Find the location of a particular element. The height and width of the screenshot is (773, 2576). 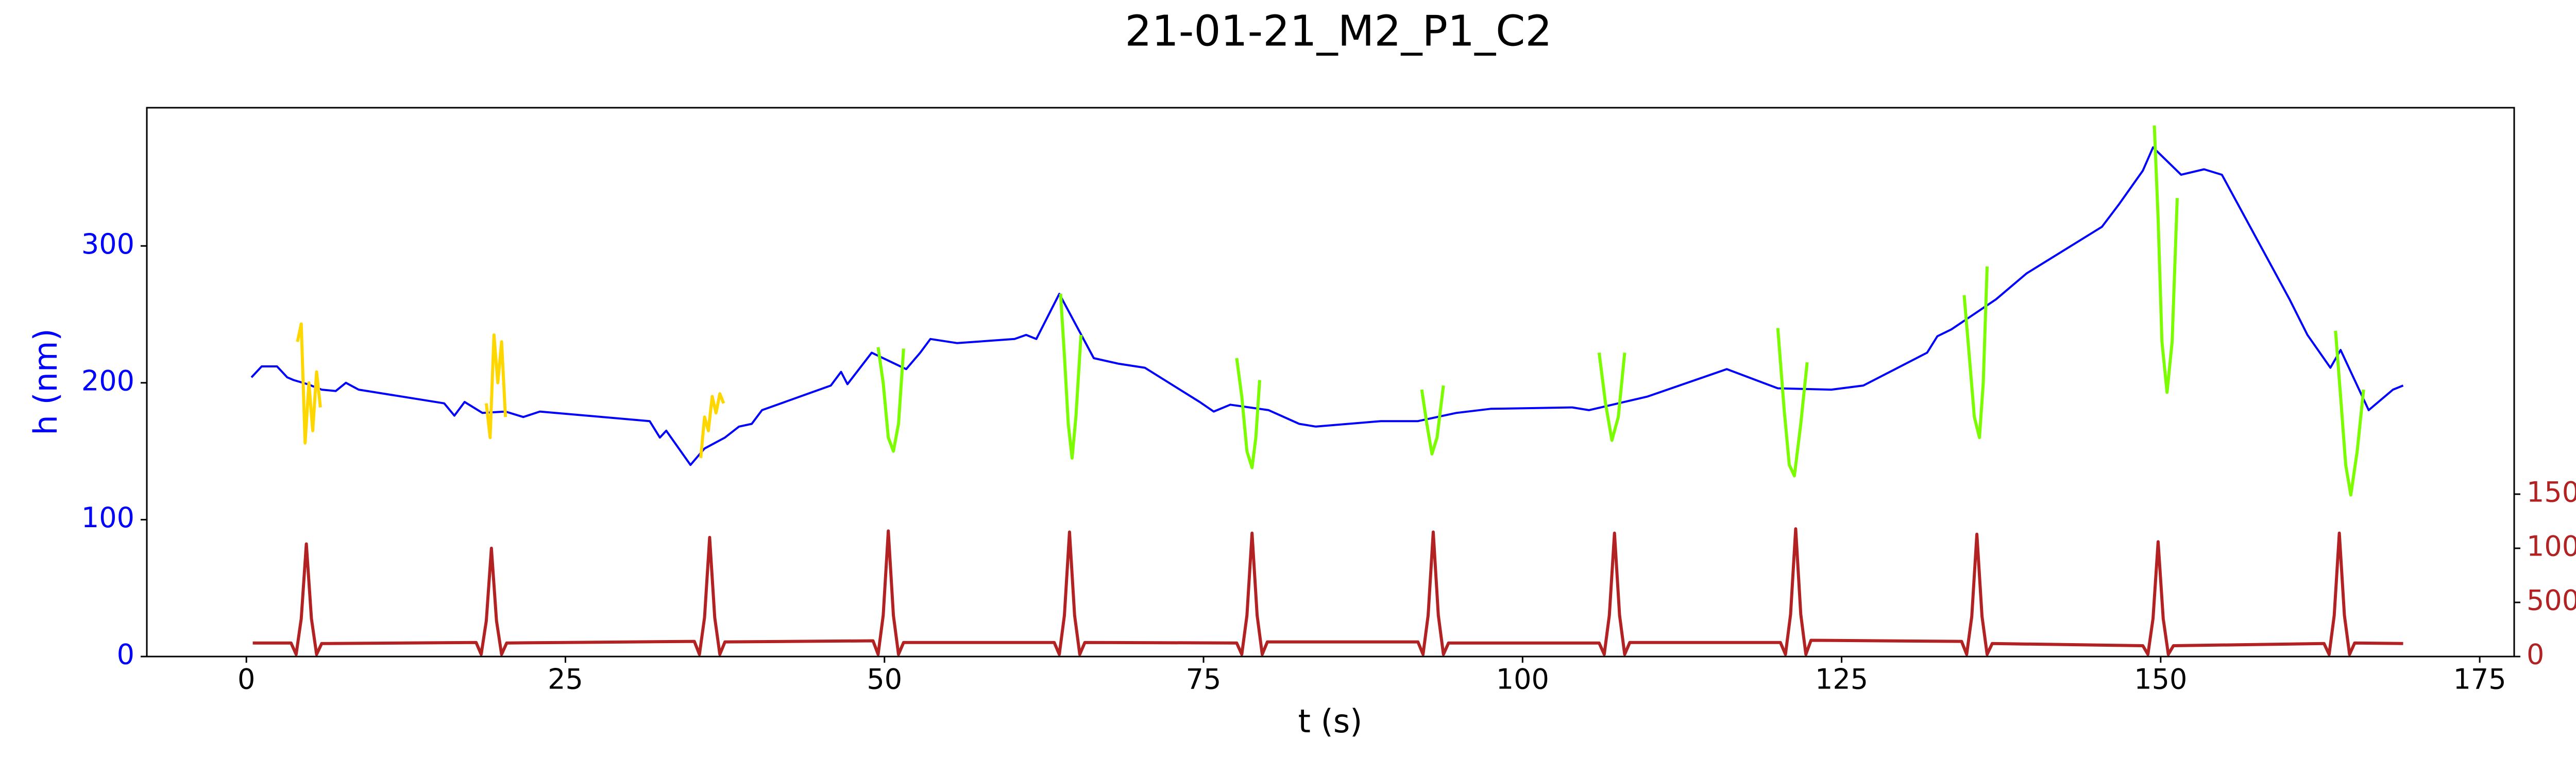

y2-tick-label: 500 is located at coordinates (2551, 600).